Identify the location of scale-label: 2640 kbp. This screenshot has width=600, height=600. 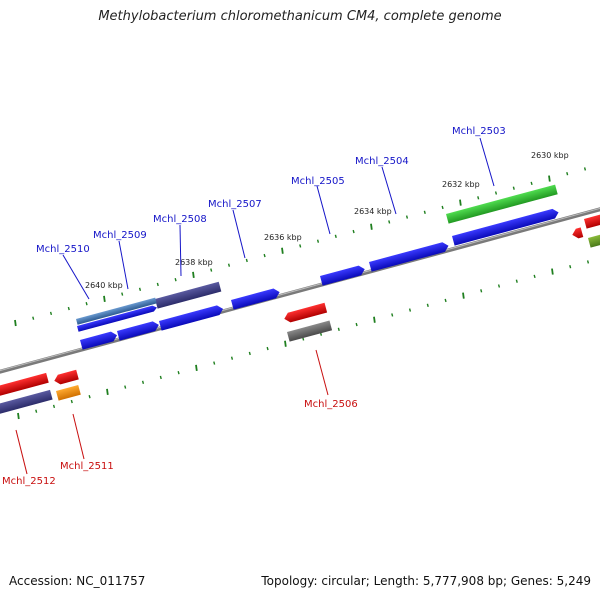
(104, 285).